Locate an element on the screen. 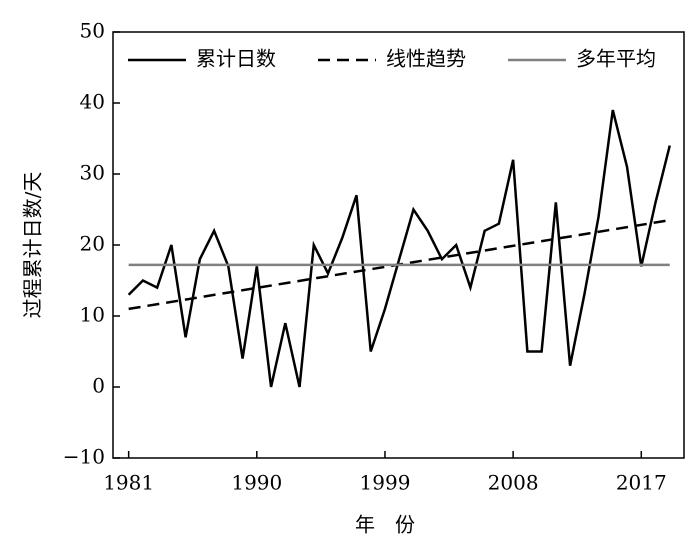  legend-label: 累计日数 is located at coordinates (236, 59).